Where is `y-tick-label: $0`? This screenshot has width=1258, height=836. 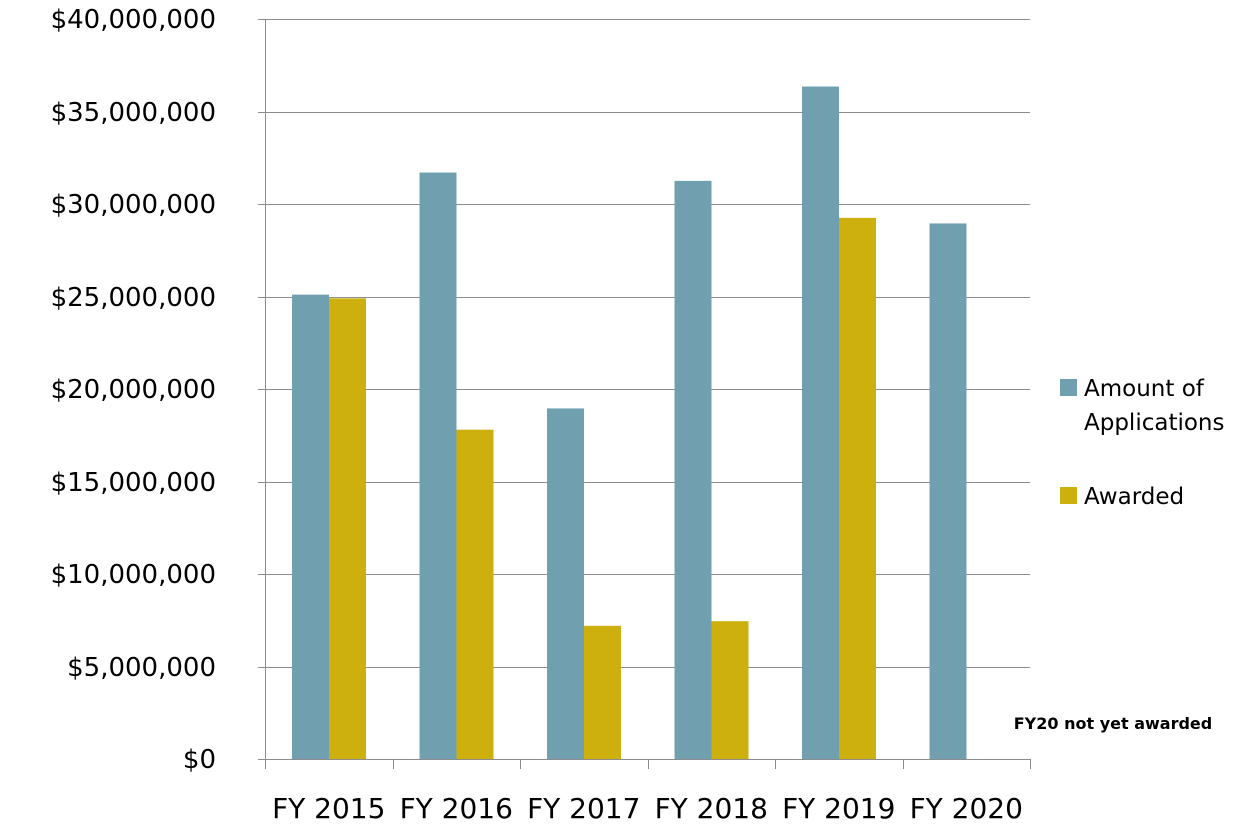 y-tick-label: $0 is located at coordinates (199, 760).